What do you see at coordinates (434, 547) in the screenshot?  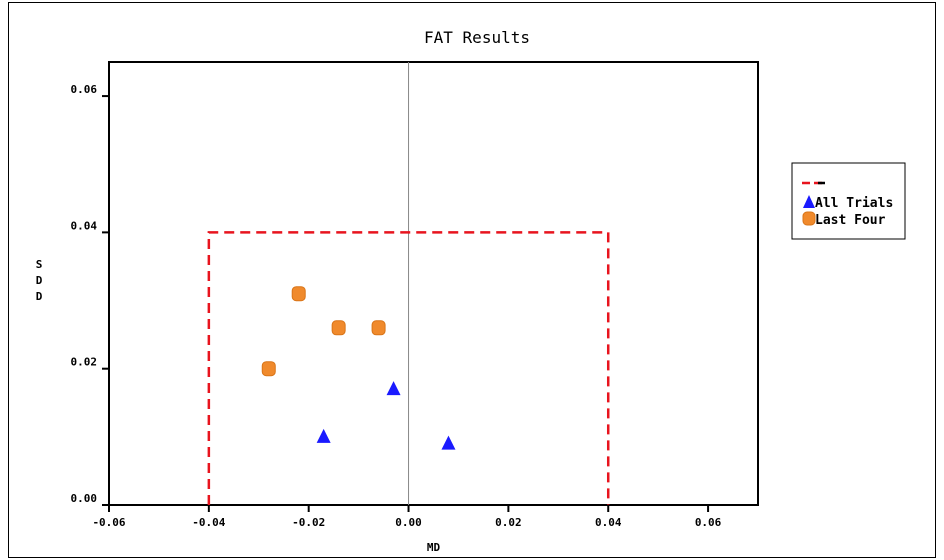 I see `x-axis-label: MD` at bounding box center [434, 547].